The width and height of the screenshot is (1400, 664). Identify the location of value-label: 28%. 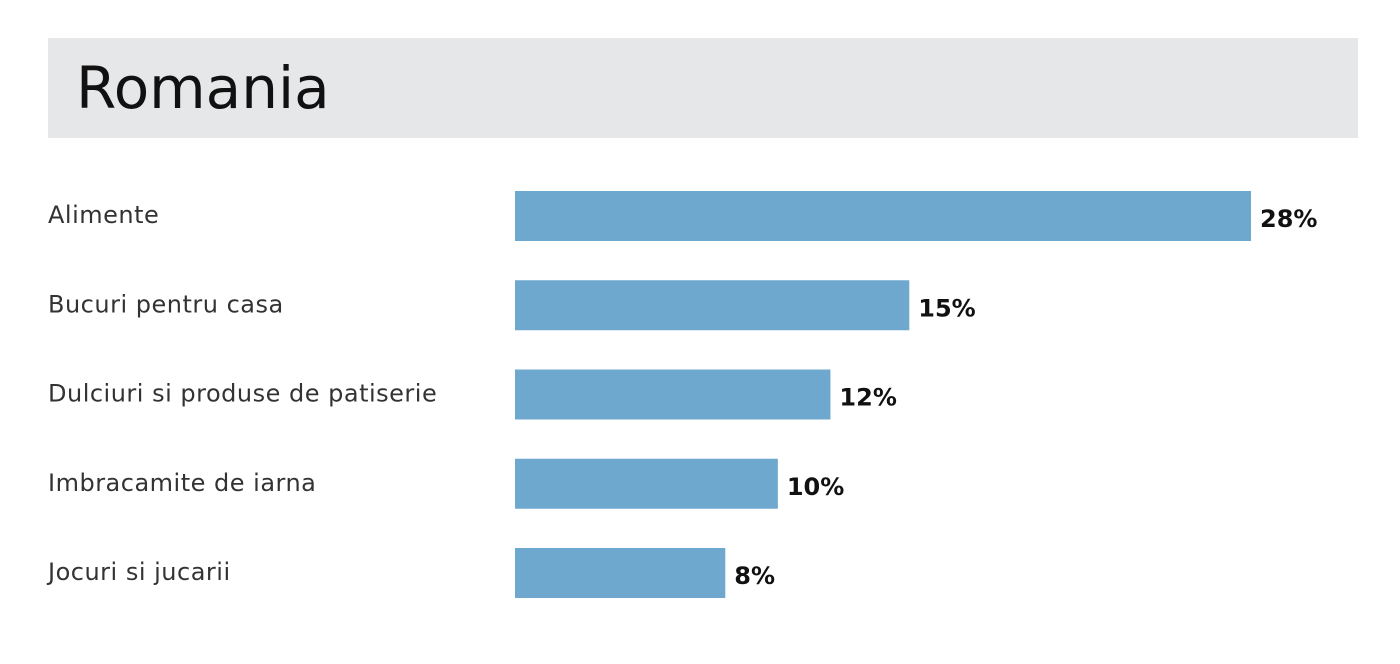
(1288, 219).